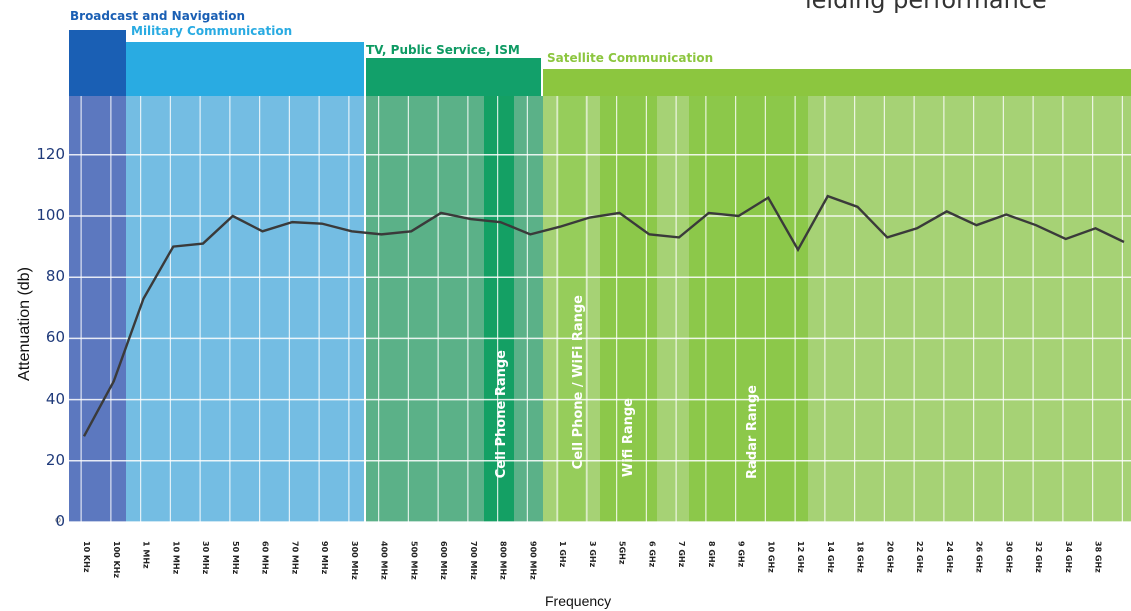  What do you see at coordinates (592, 554) in the screenshot?
I see `x-tick-label: 3 GHz` at bounding box center [592, 554].